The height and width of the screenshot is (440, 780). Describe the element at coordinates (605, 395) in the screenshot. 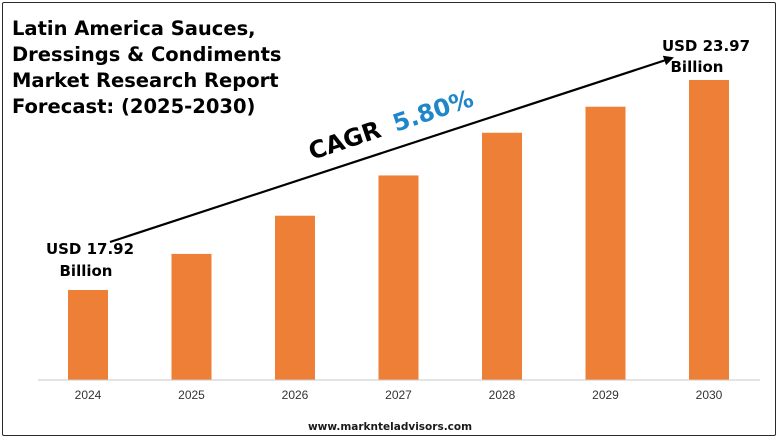

I see `x-tick-label-2029: 2029` at that location.